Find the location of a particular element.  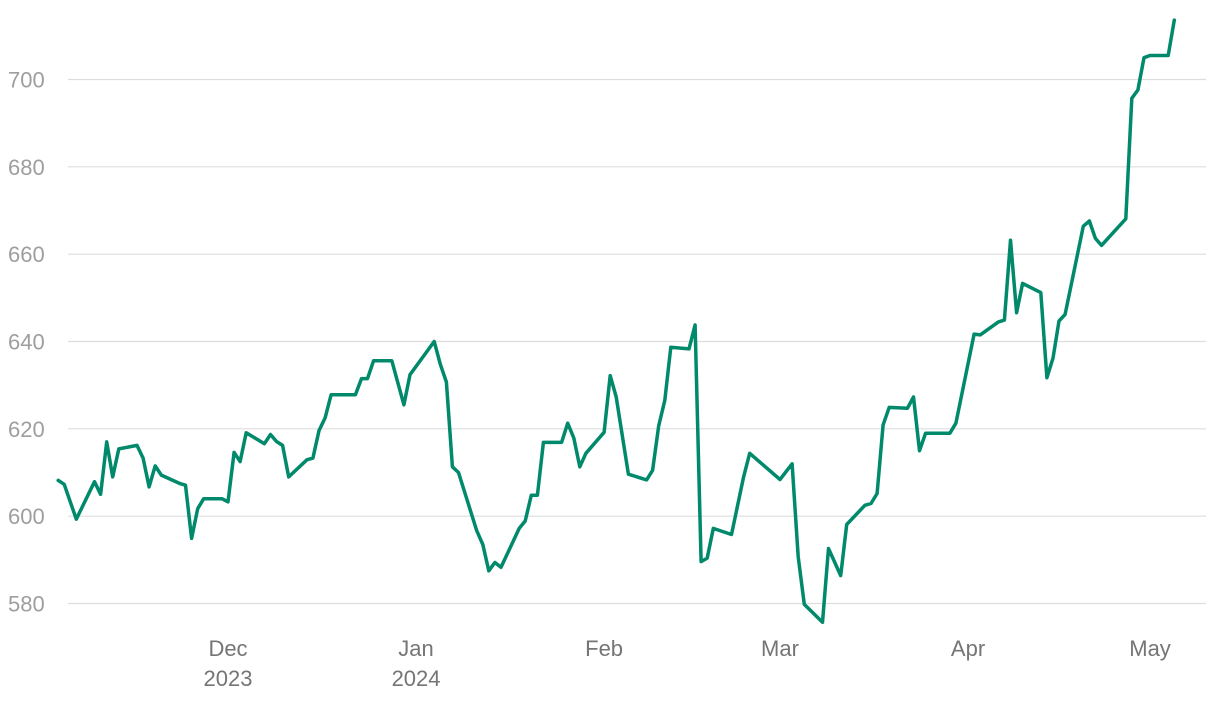

y-tick-label: 660 is located at coordinates (26, 254).